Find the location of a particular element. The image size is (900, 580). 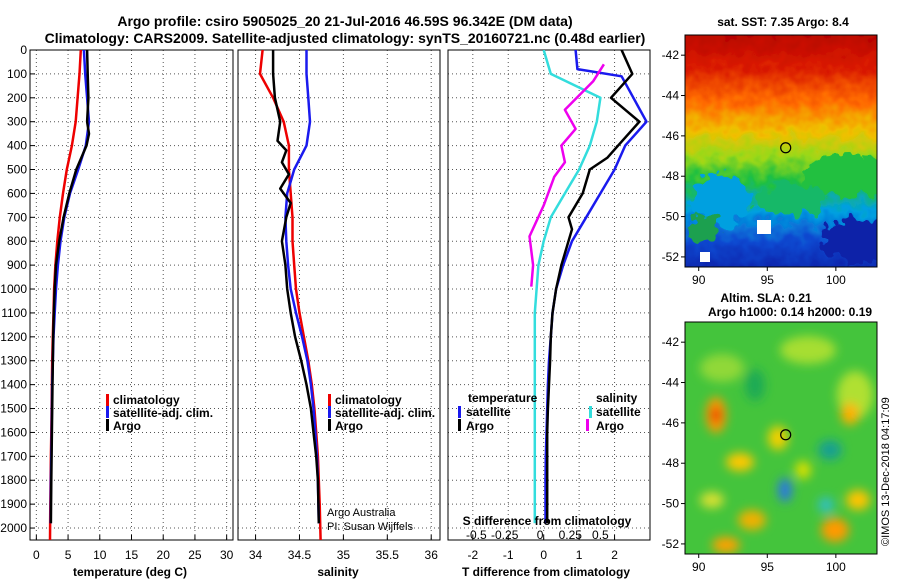

s-tick-label: 0 is located at coordinates (540, 535).